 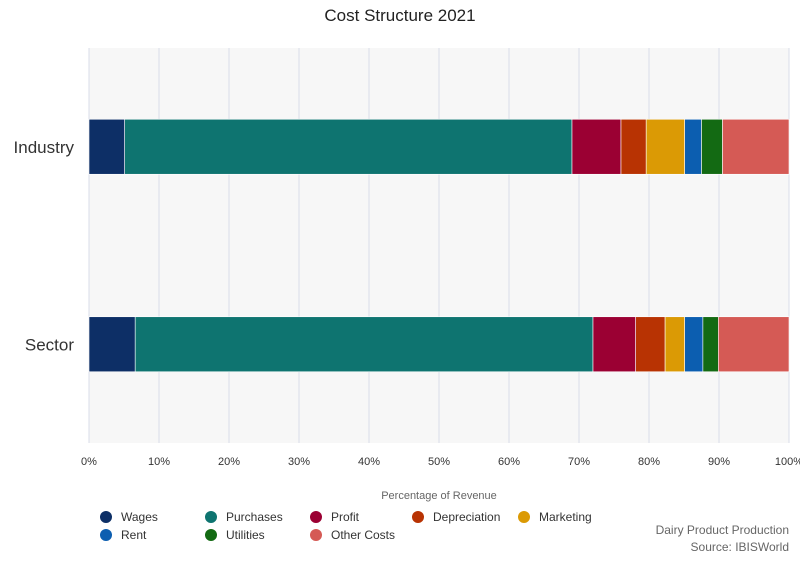 What do you see at coordinates (245, 535) in the screenshot?
I see `legend-label: Utilities` at bounding box center [245, 535].